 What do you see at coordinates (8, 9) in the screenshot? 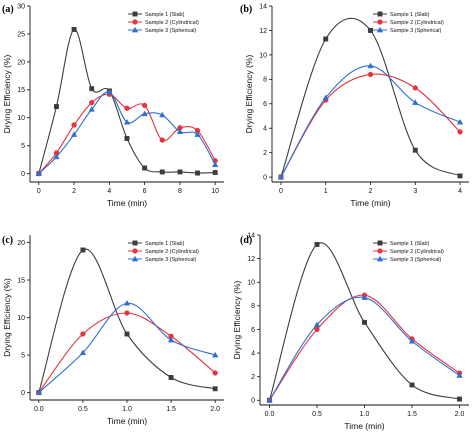
I see `panel-label: (a)` at bounding box center [8, 9].